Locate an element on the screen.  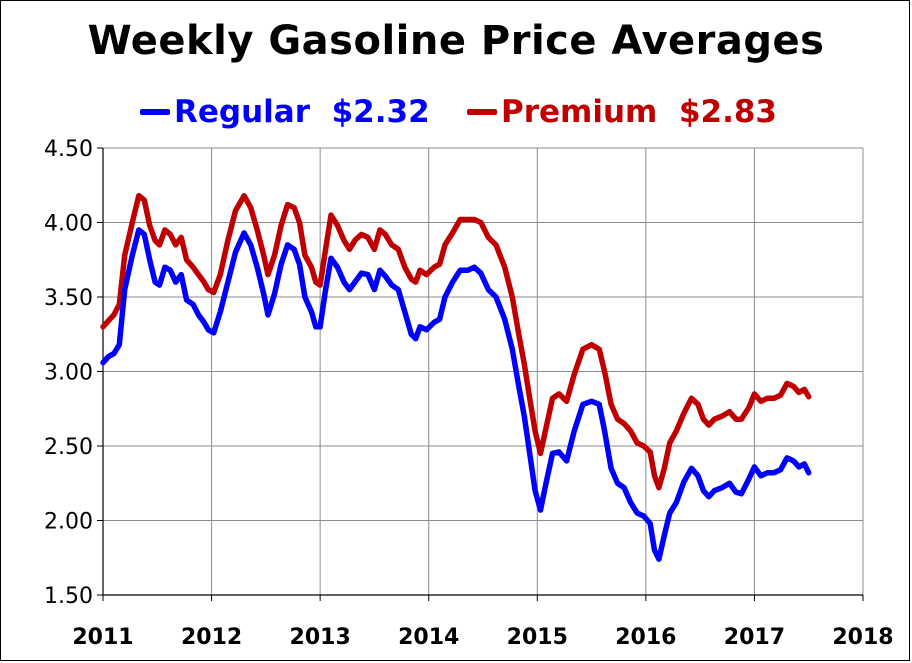
x-tick-label: 2013 is located at coordinates (320, 637).